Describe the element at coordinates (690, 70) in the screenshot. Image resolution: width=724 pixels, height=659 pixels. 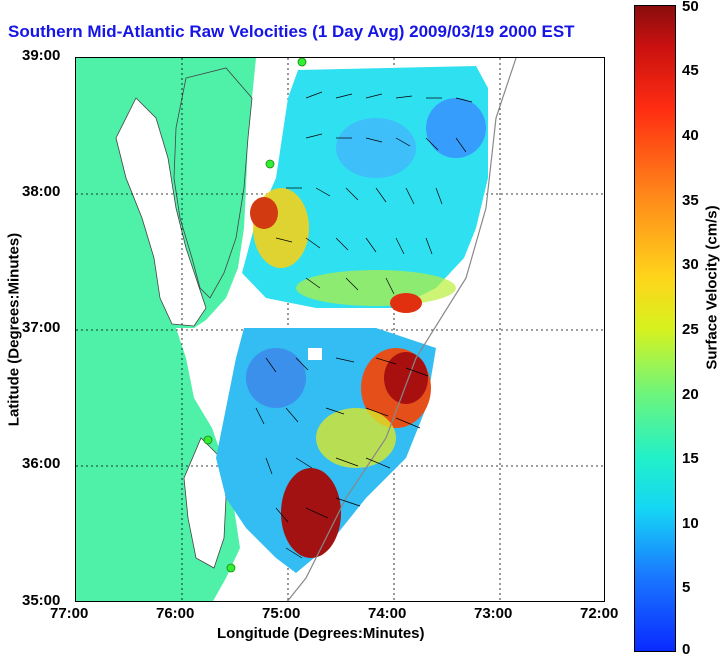
I see `colorbar-tick: 45` at that location.